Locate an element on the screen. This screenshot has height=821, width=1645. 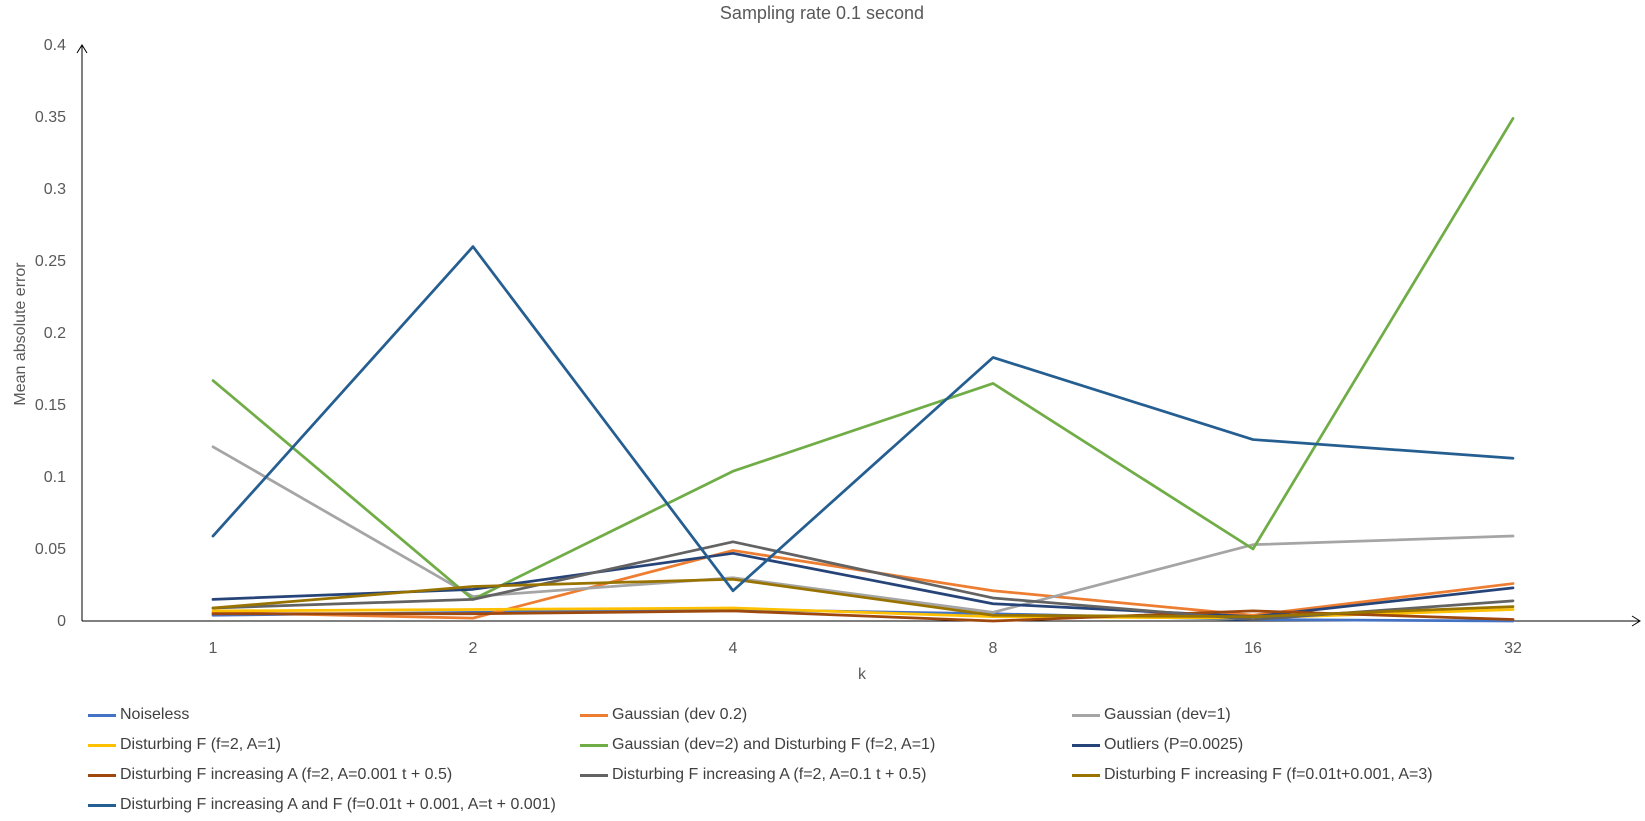
y-tick-label: 0.4 is located at coordinates (55, 45).